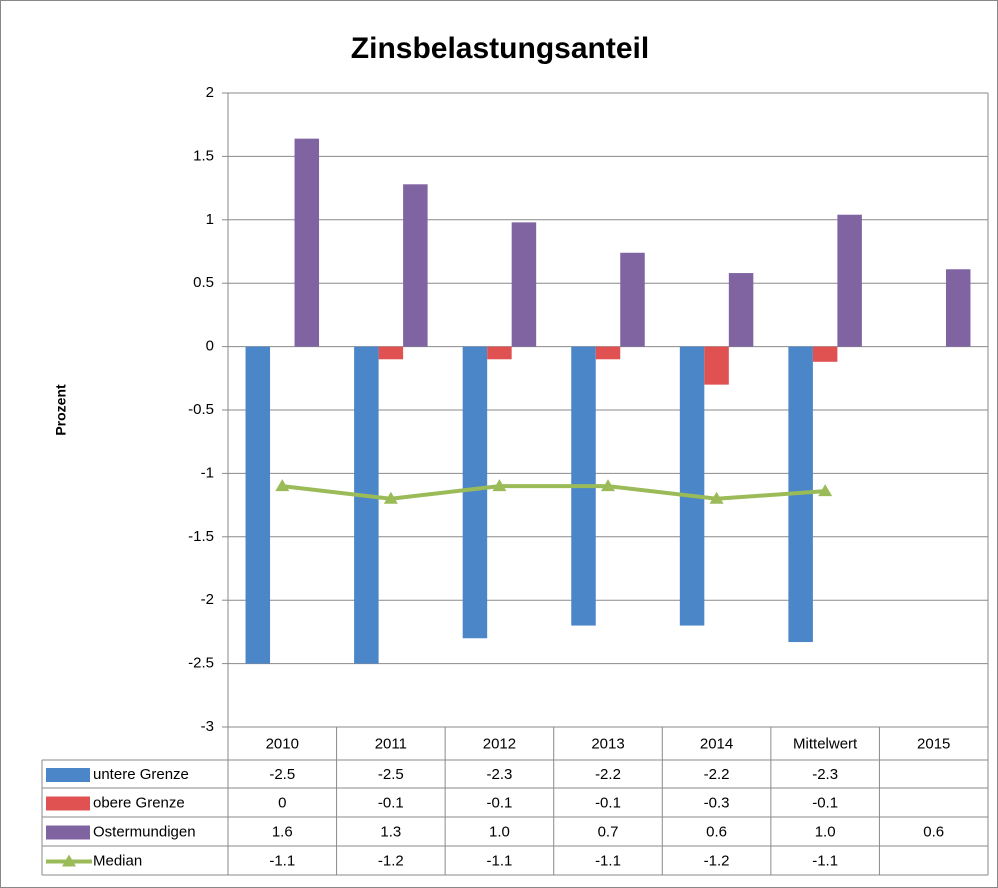  What do you see at coordinates (499, 743) in the screenshot?
I see `x-tick-label: 2012` at bounding box center [499, 743].